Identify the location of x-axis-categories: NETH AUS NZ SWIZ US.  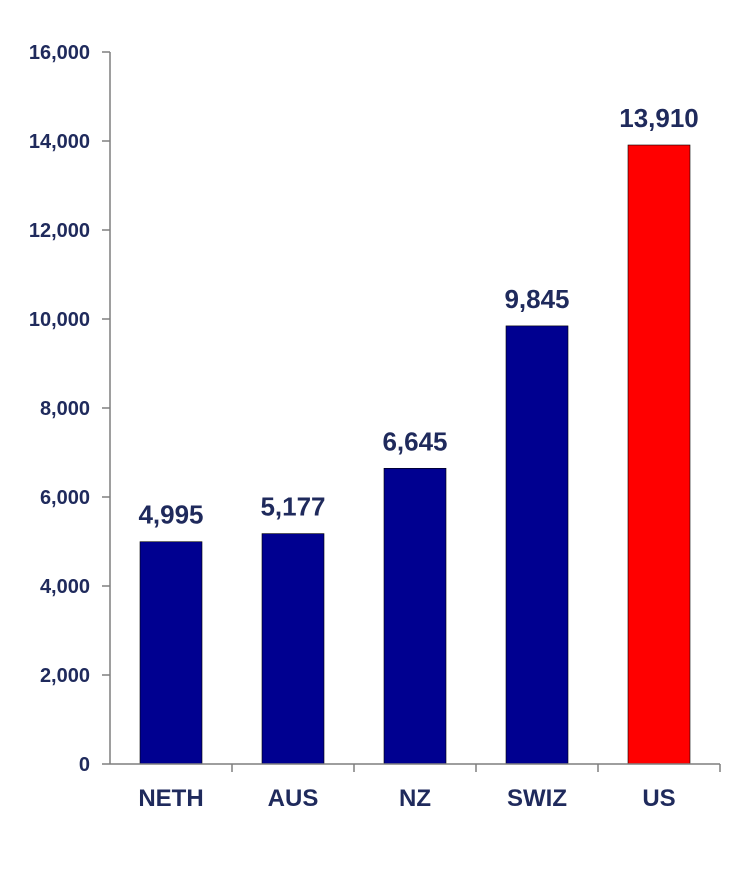
(429, 788).